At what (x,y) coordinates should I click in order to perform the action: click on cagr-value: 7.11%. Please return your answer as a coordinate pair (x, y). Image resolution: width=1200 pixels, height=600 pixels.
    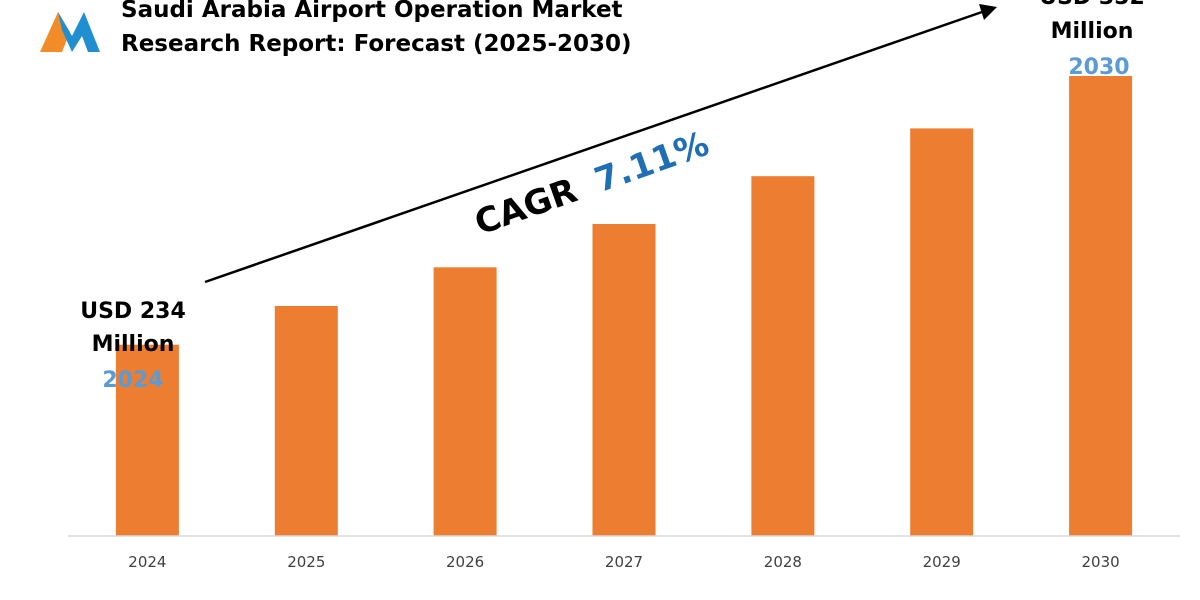
    Looking at the image, I should click on (652, 162).